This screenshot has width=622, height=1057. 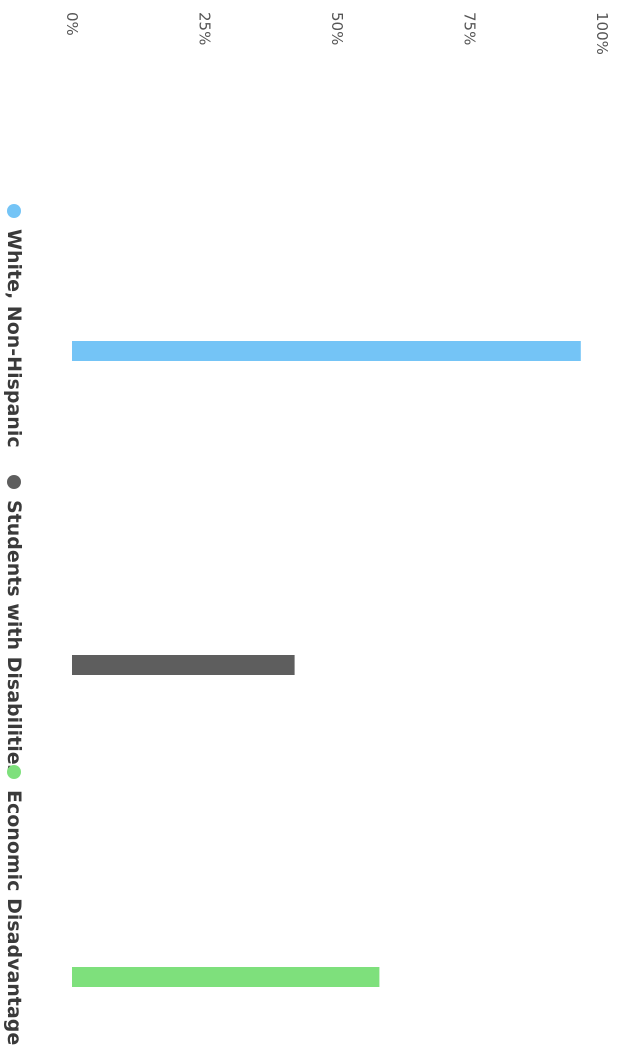 What do you see at coordinates (205, 28) in the screenshot?
I see `tick-label: 25%` at bounding box center [205, 28].